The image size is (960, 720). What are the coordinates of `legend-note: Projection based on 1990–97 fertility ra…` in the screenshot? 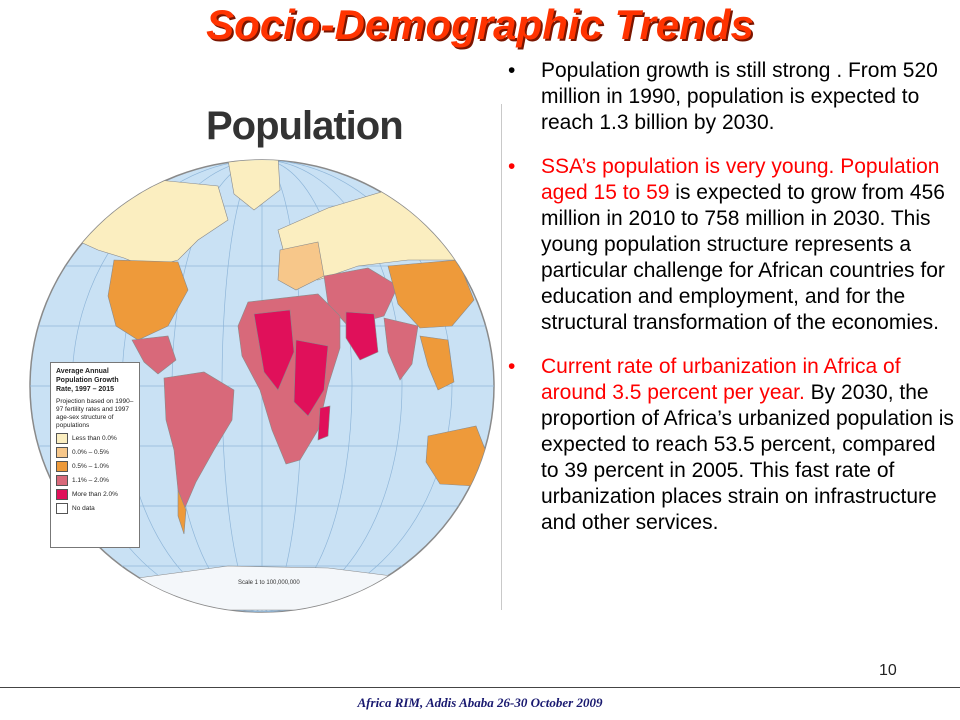 It's located at (95, 413).